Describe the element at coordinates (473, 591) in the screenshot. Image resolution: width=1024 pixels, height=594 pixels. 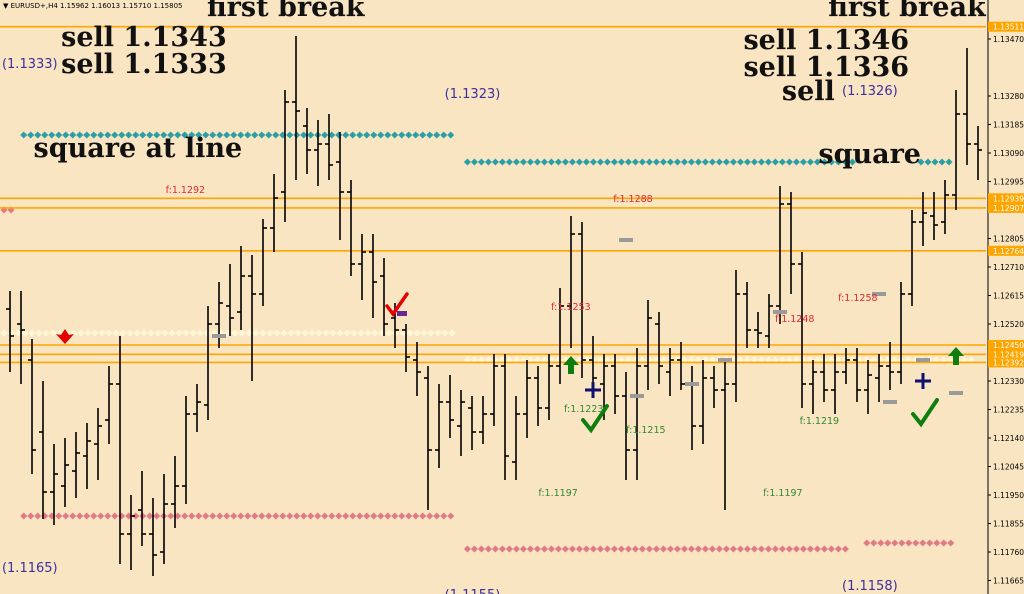
I see `pivot-label: (1.1155)` at that location.